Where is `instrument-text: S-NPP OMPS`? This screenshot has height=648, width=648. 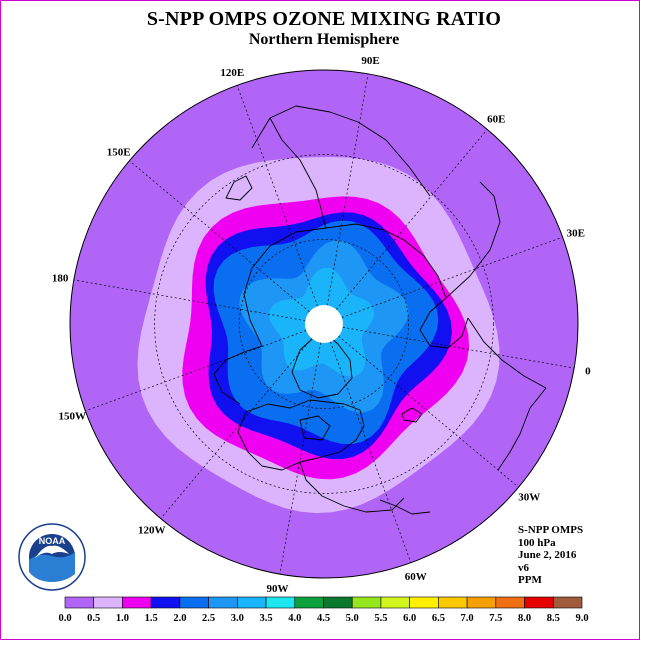 instrument-text: S-NPP OMPS is located at coordinates (551, 530).